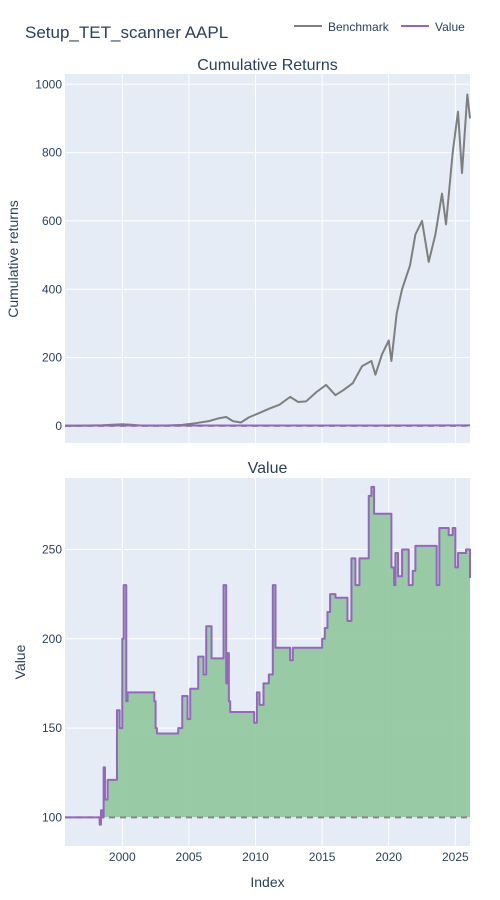 The image size is (500, 900). Describe the element at coordinates (455, 857) in the screenshot. I see `x-tick-label-value: 2025` at that location.